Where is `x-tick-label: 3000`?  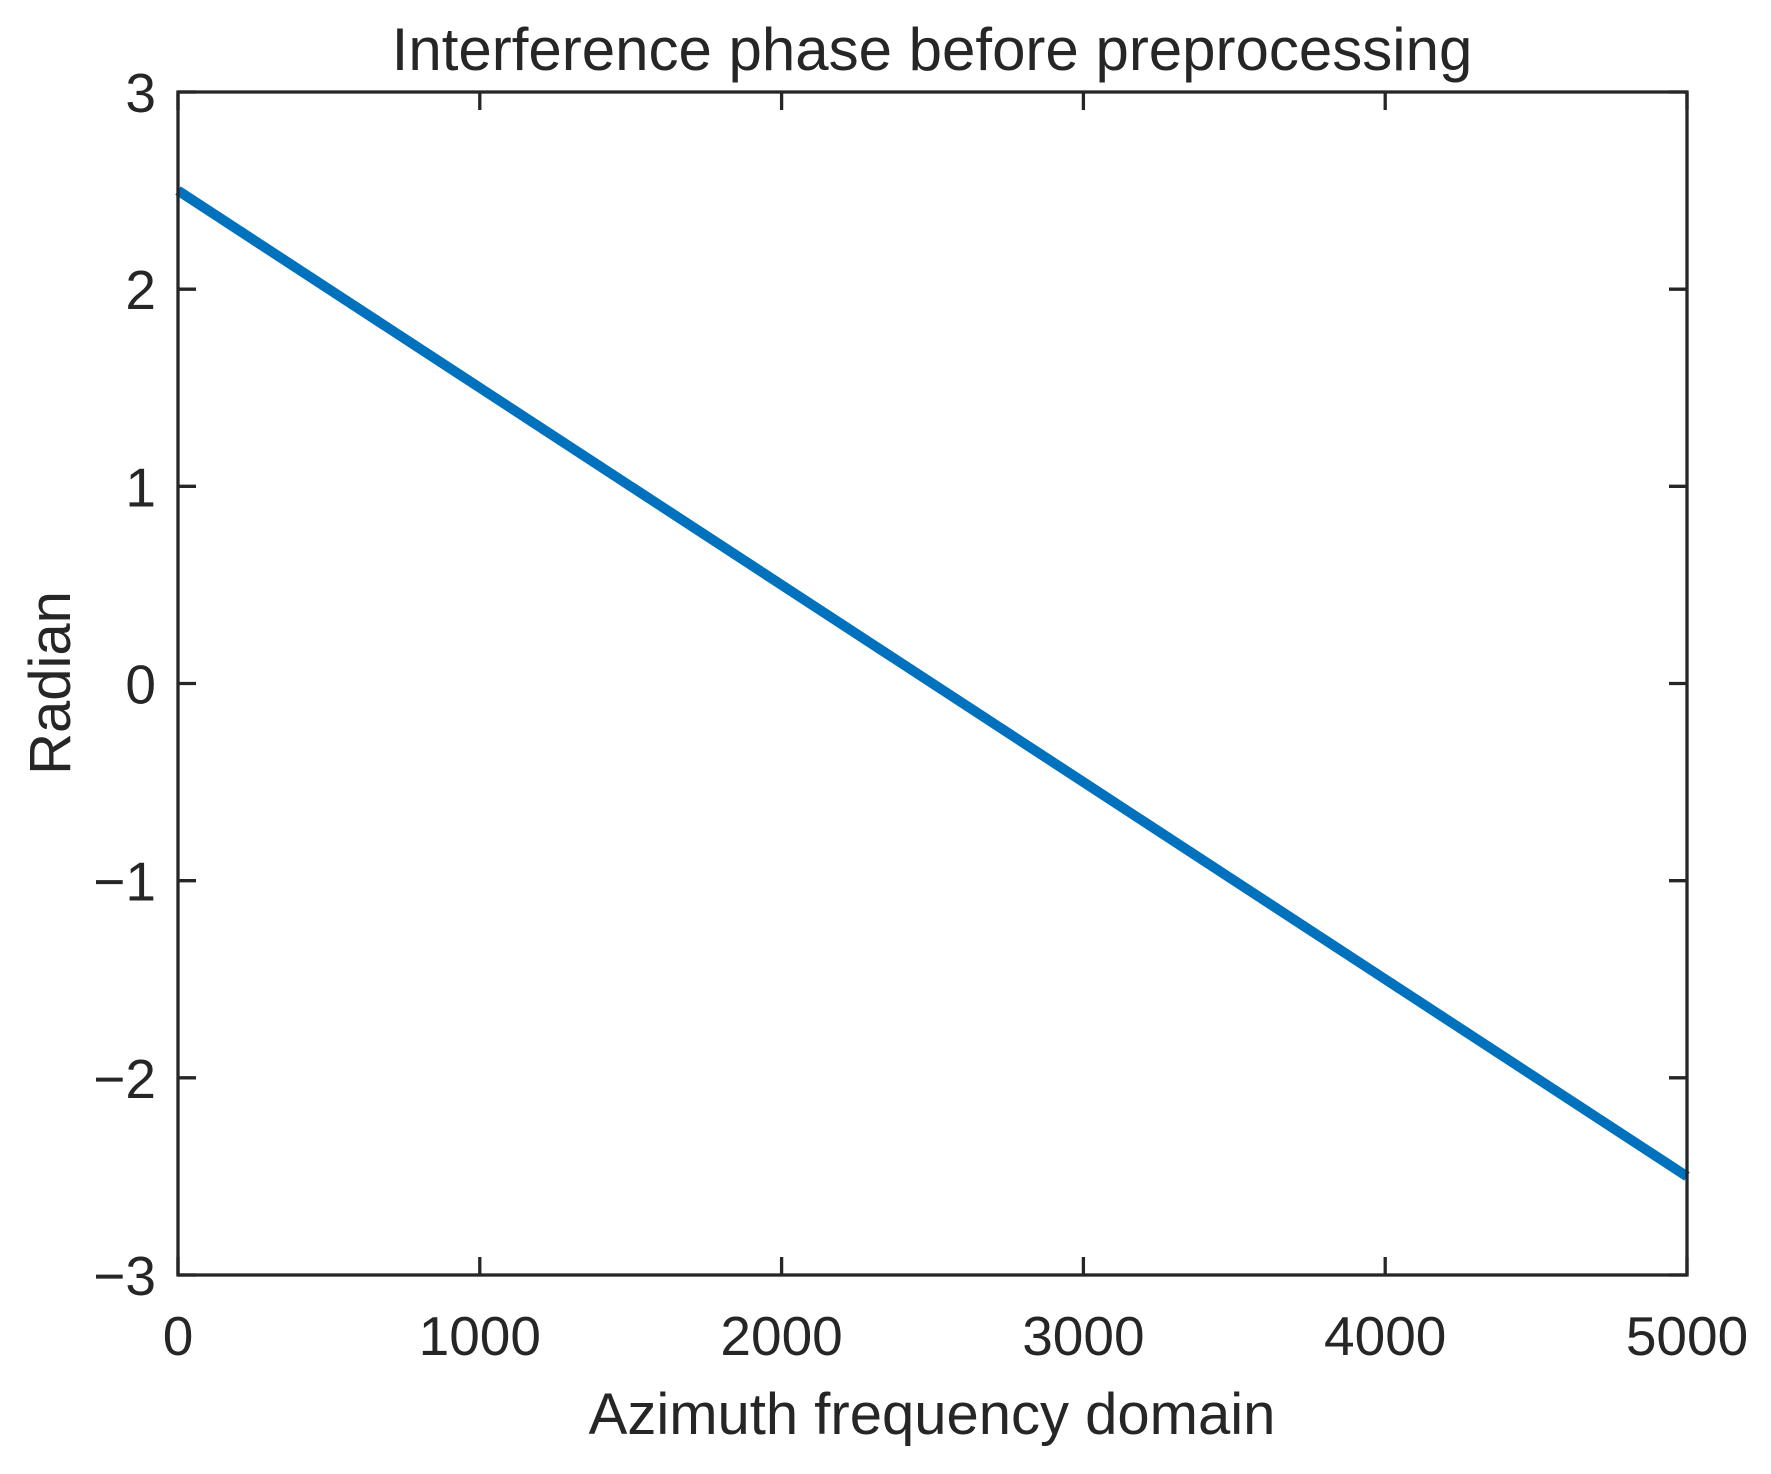 x-tick-label: 3000 is located at coordinates (1083, 1336).